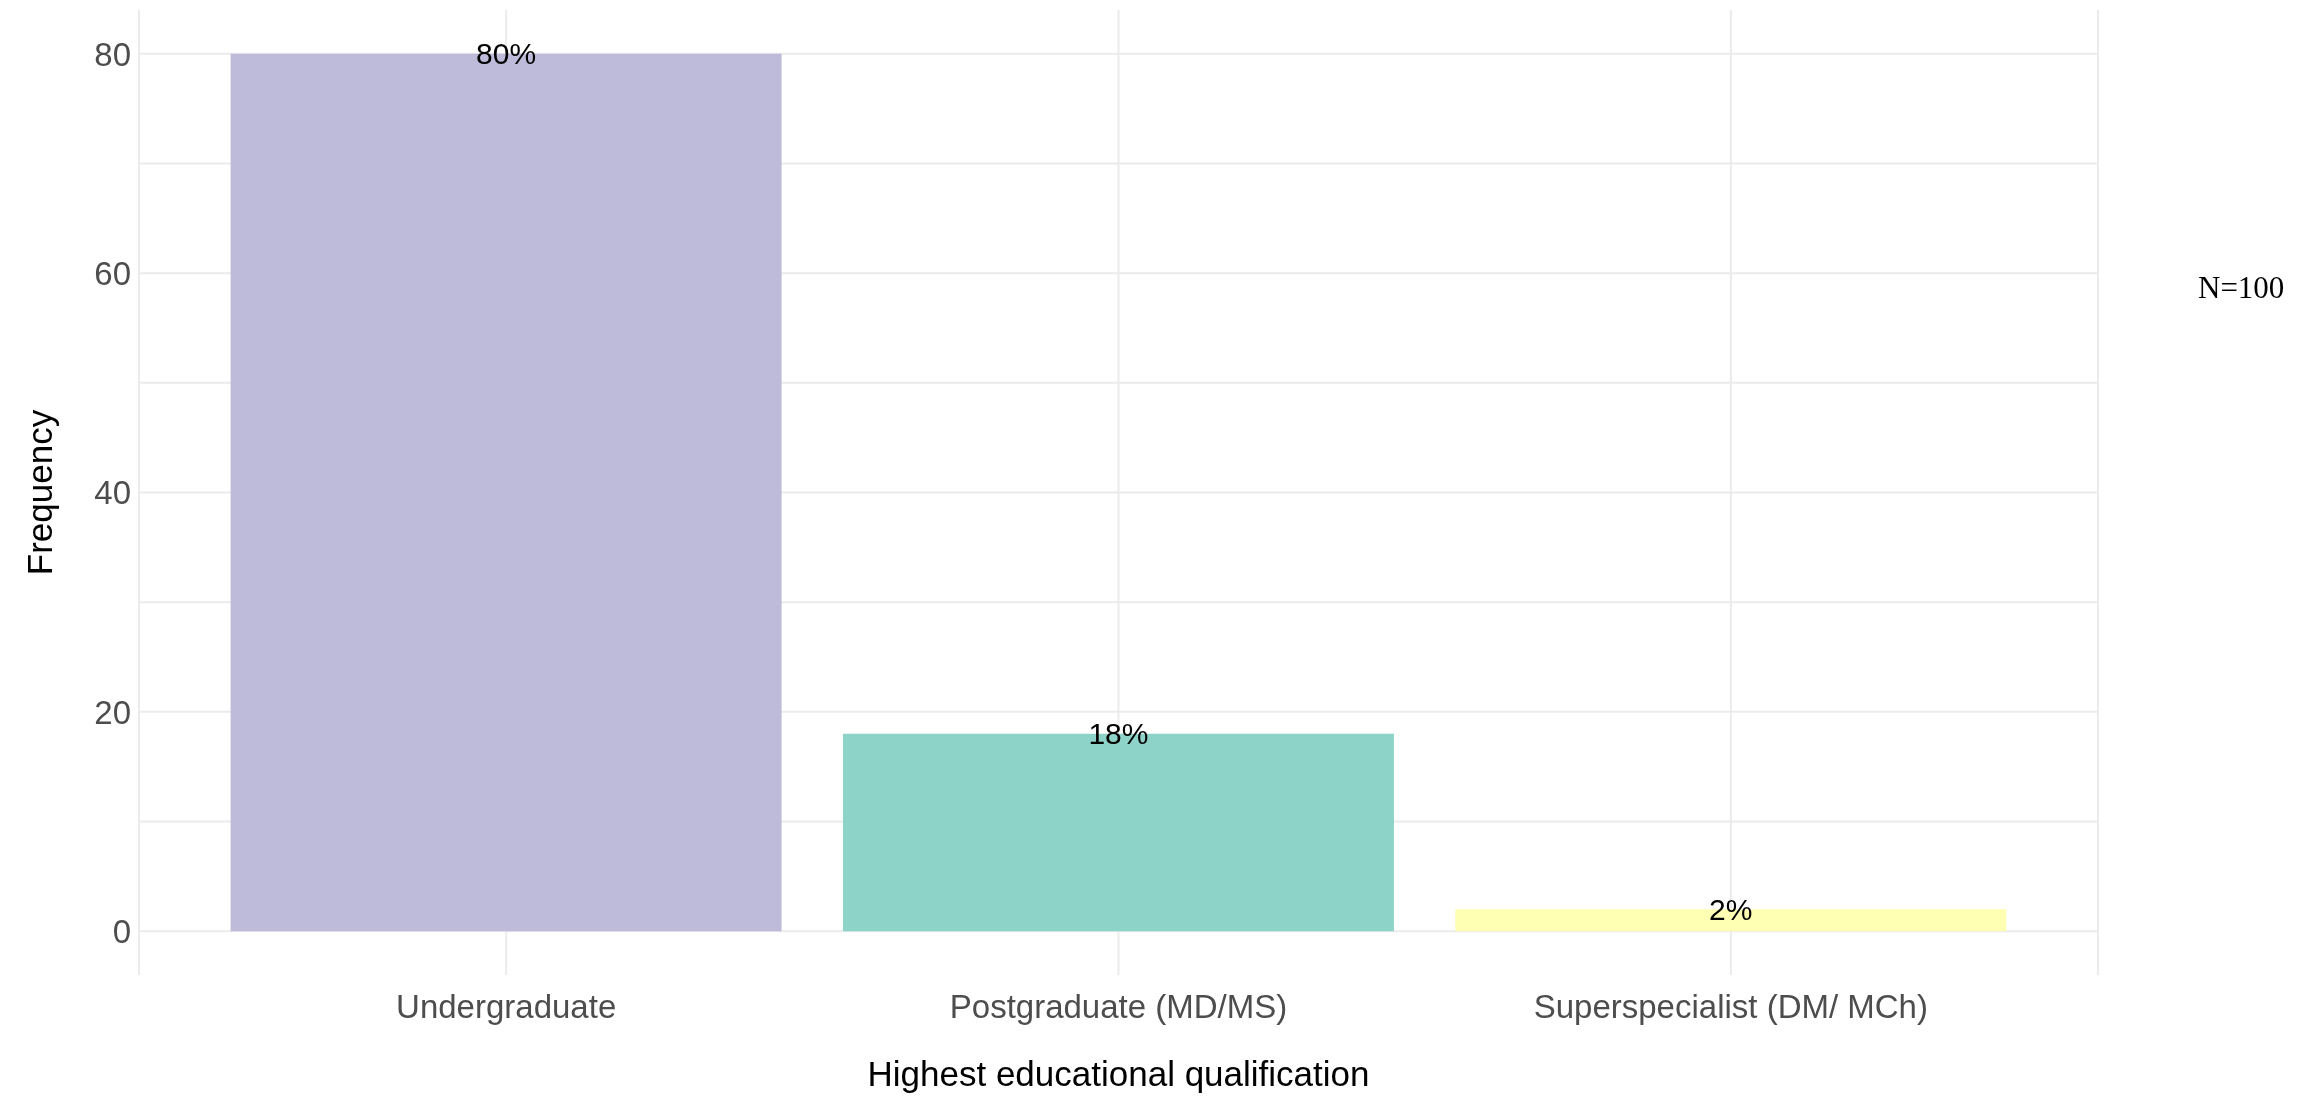 The width and height of the screenshot is (2302, 1108). What do you see at coordinates (112, 712) in the screenshot?
I see `y-tick-label: 20` at bounding box center [112, 712].